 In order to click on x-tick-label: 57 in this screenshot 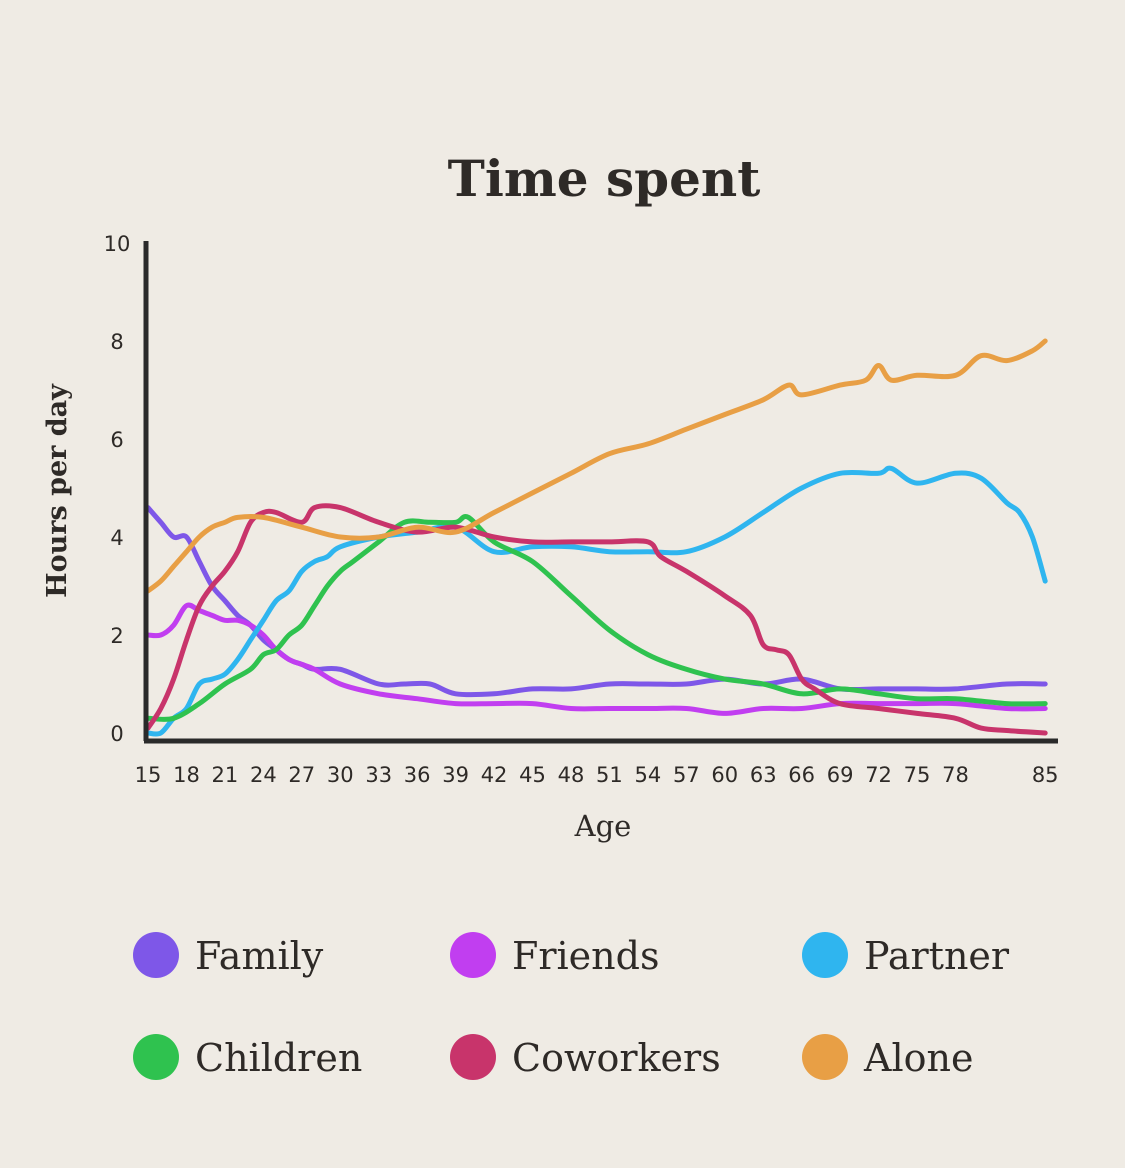, I will do `click(686, 775)`.